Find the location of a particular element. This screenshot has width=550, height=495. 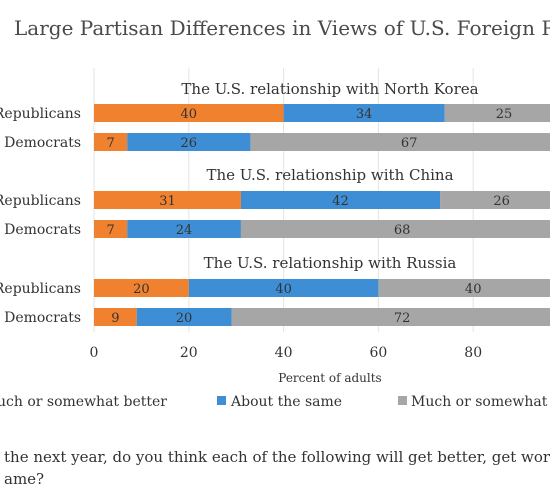

data-label: 68 is located at coordinates (402, 230).